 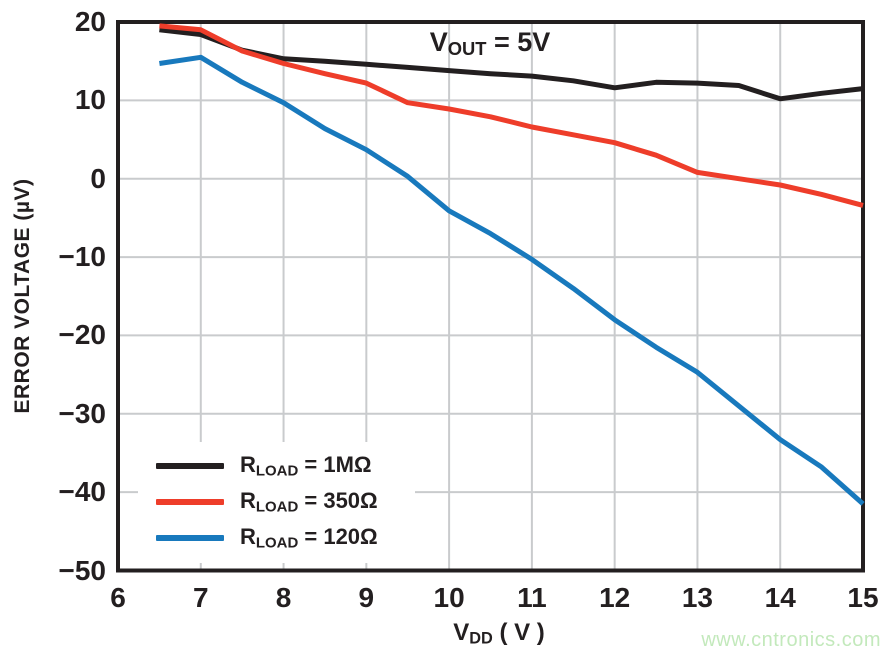 I want to click on x-axis-title-symbol: V, so click(x=461, y=632).